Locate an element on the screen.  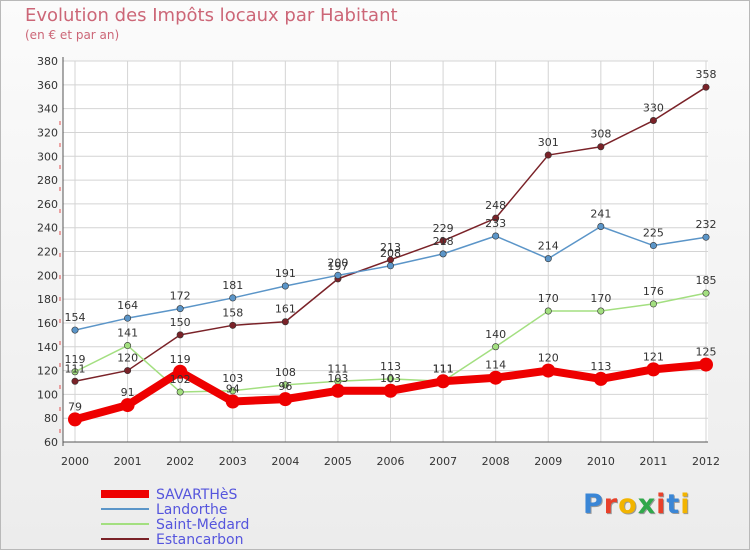
data-label: 114 is located at coordinates (495, 365).